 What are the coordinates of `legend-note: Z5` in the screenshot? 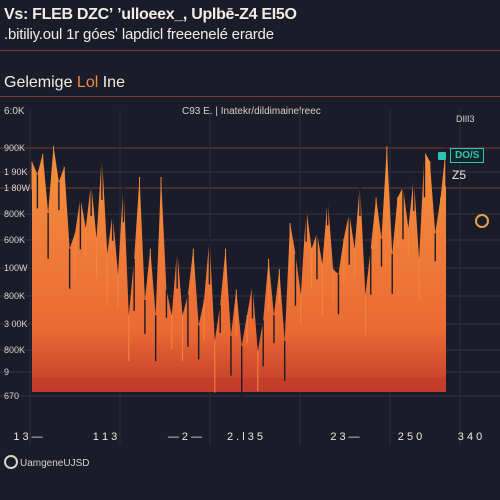 It's located at (459, 175).